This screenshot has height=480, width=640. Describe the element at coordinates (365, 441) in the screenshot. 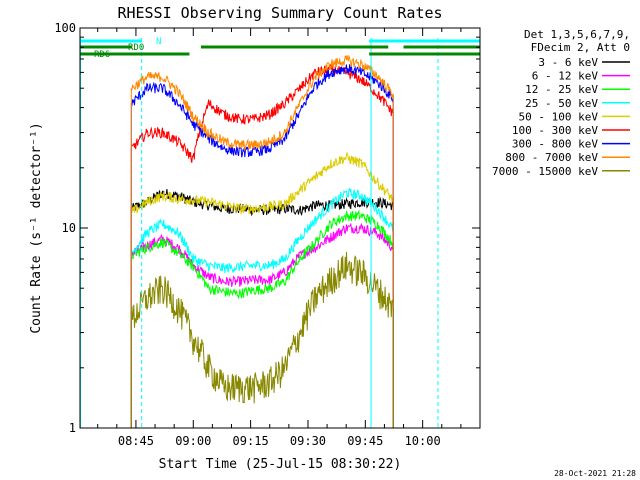

I see `x-tick-label: 09:45` at that location.